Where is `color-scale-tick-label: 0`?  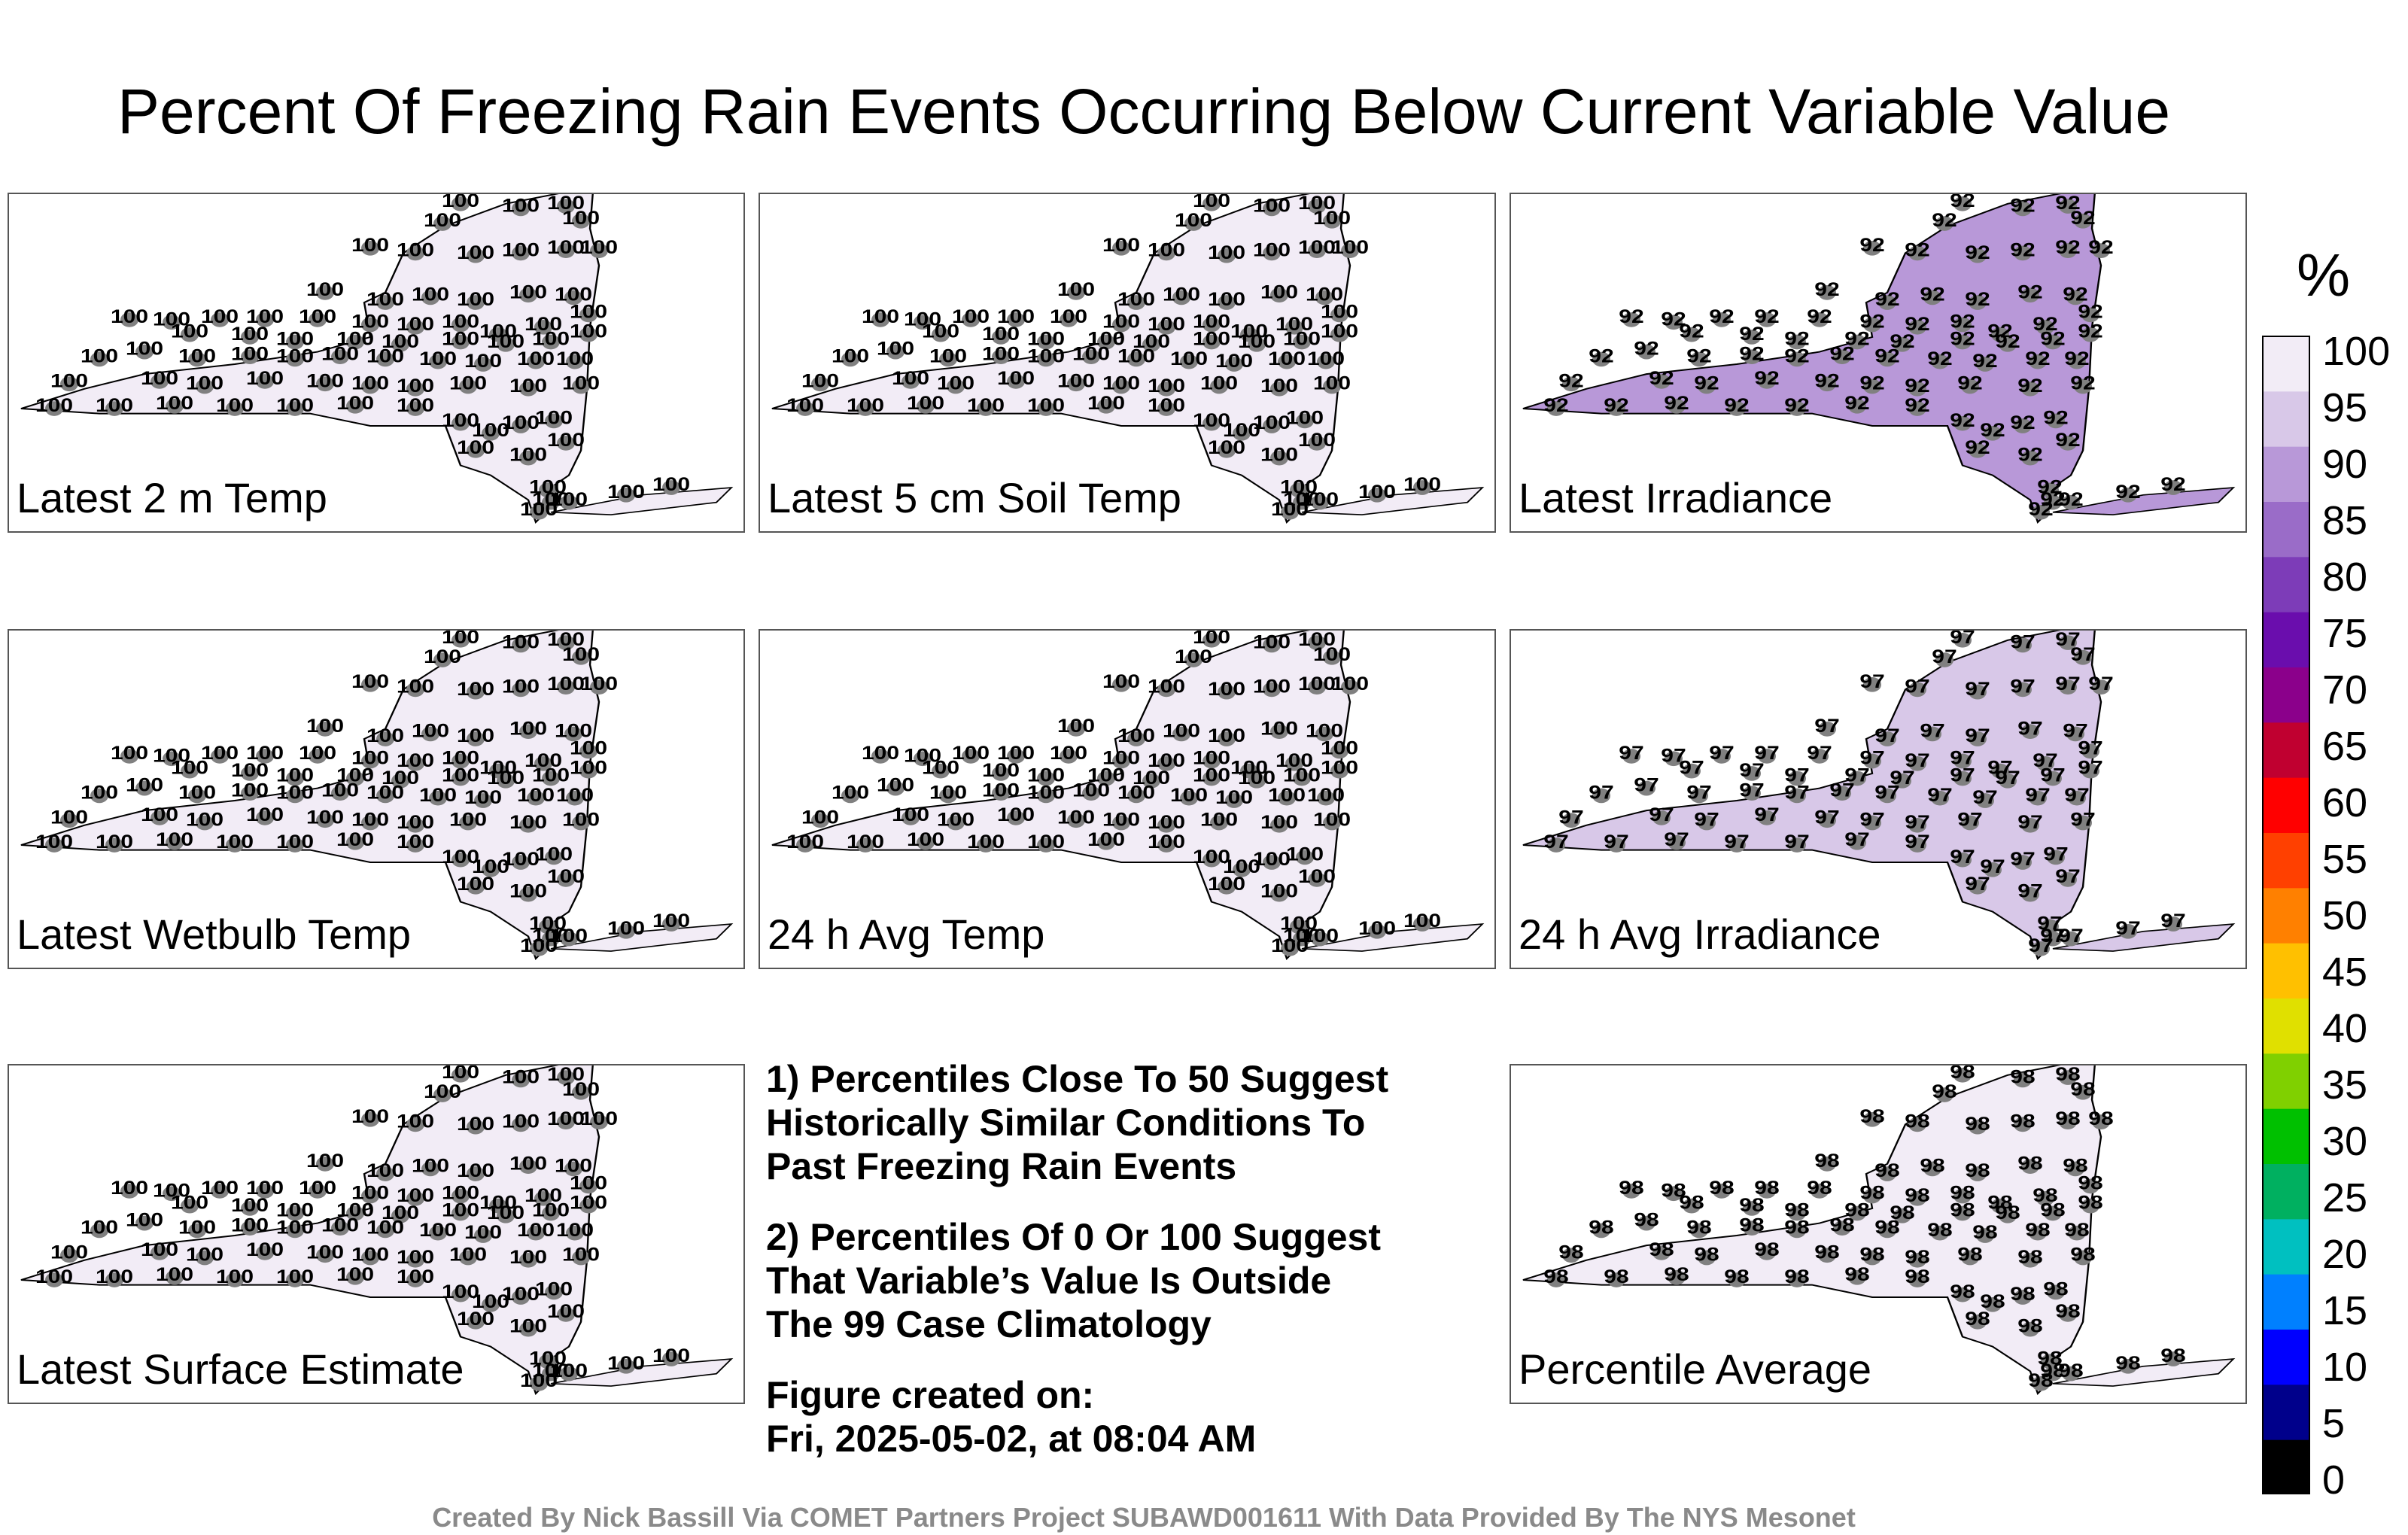 color-scale-tick-label: 0 is located at coordinates (2334, 1480).